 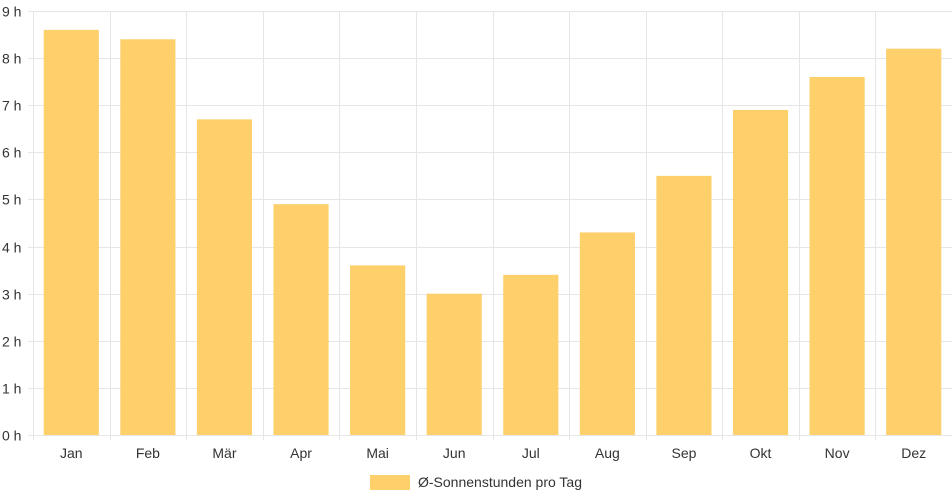 What do you see at coordinates (390, 482) in the screenshot?
I see `legend-swatch` at bounding box center [390, 482].